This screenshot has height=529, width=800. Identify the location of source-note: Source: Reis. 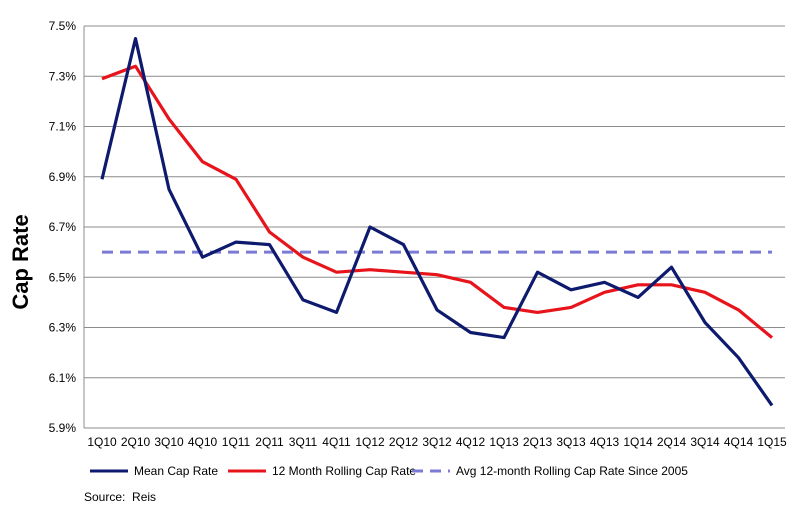
(120, 497).